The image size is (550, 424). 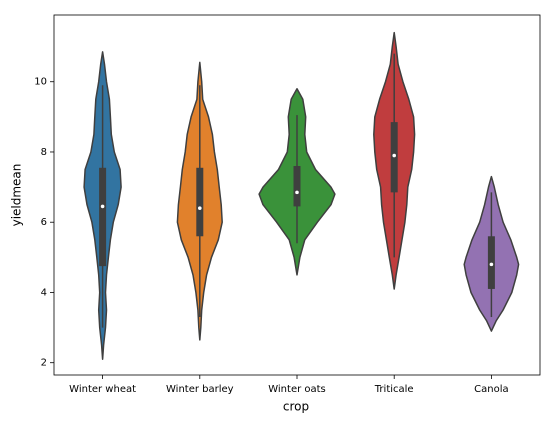 I want to click on y-axis-label: yieldmean, so click(x=17, y=195).